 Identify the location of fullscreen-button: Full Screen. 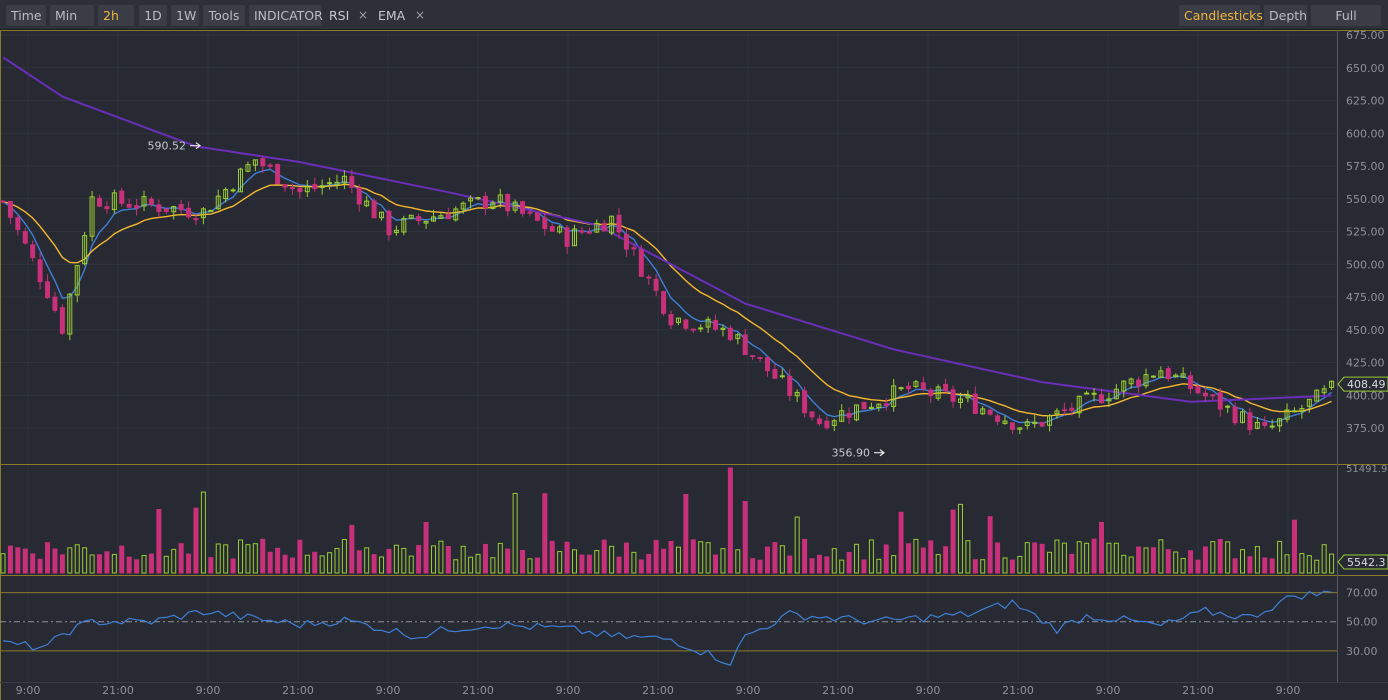
(1346, 24).